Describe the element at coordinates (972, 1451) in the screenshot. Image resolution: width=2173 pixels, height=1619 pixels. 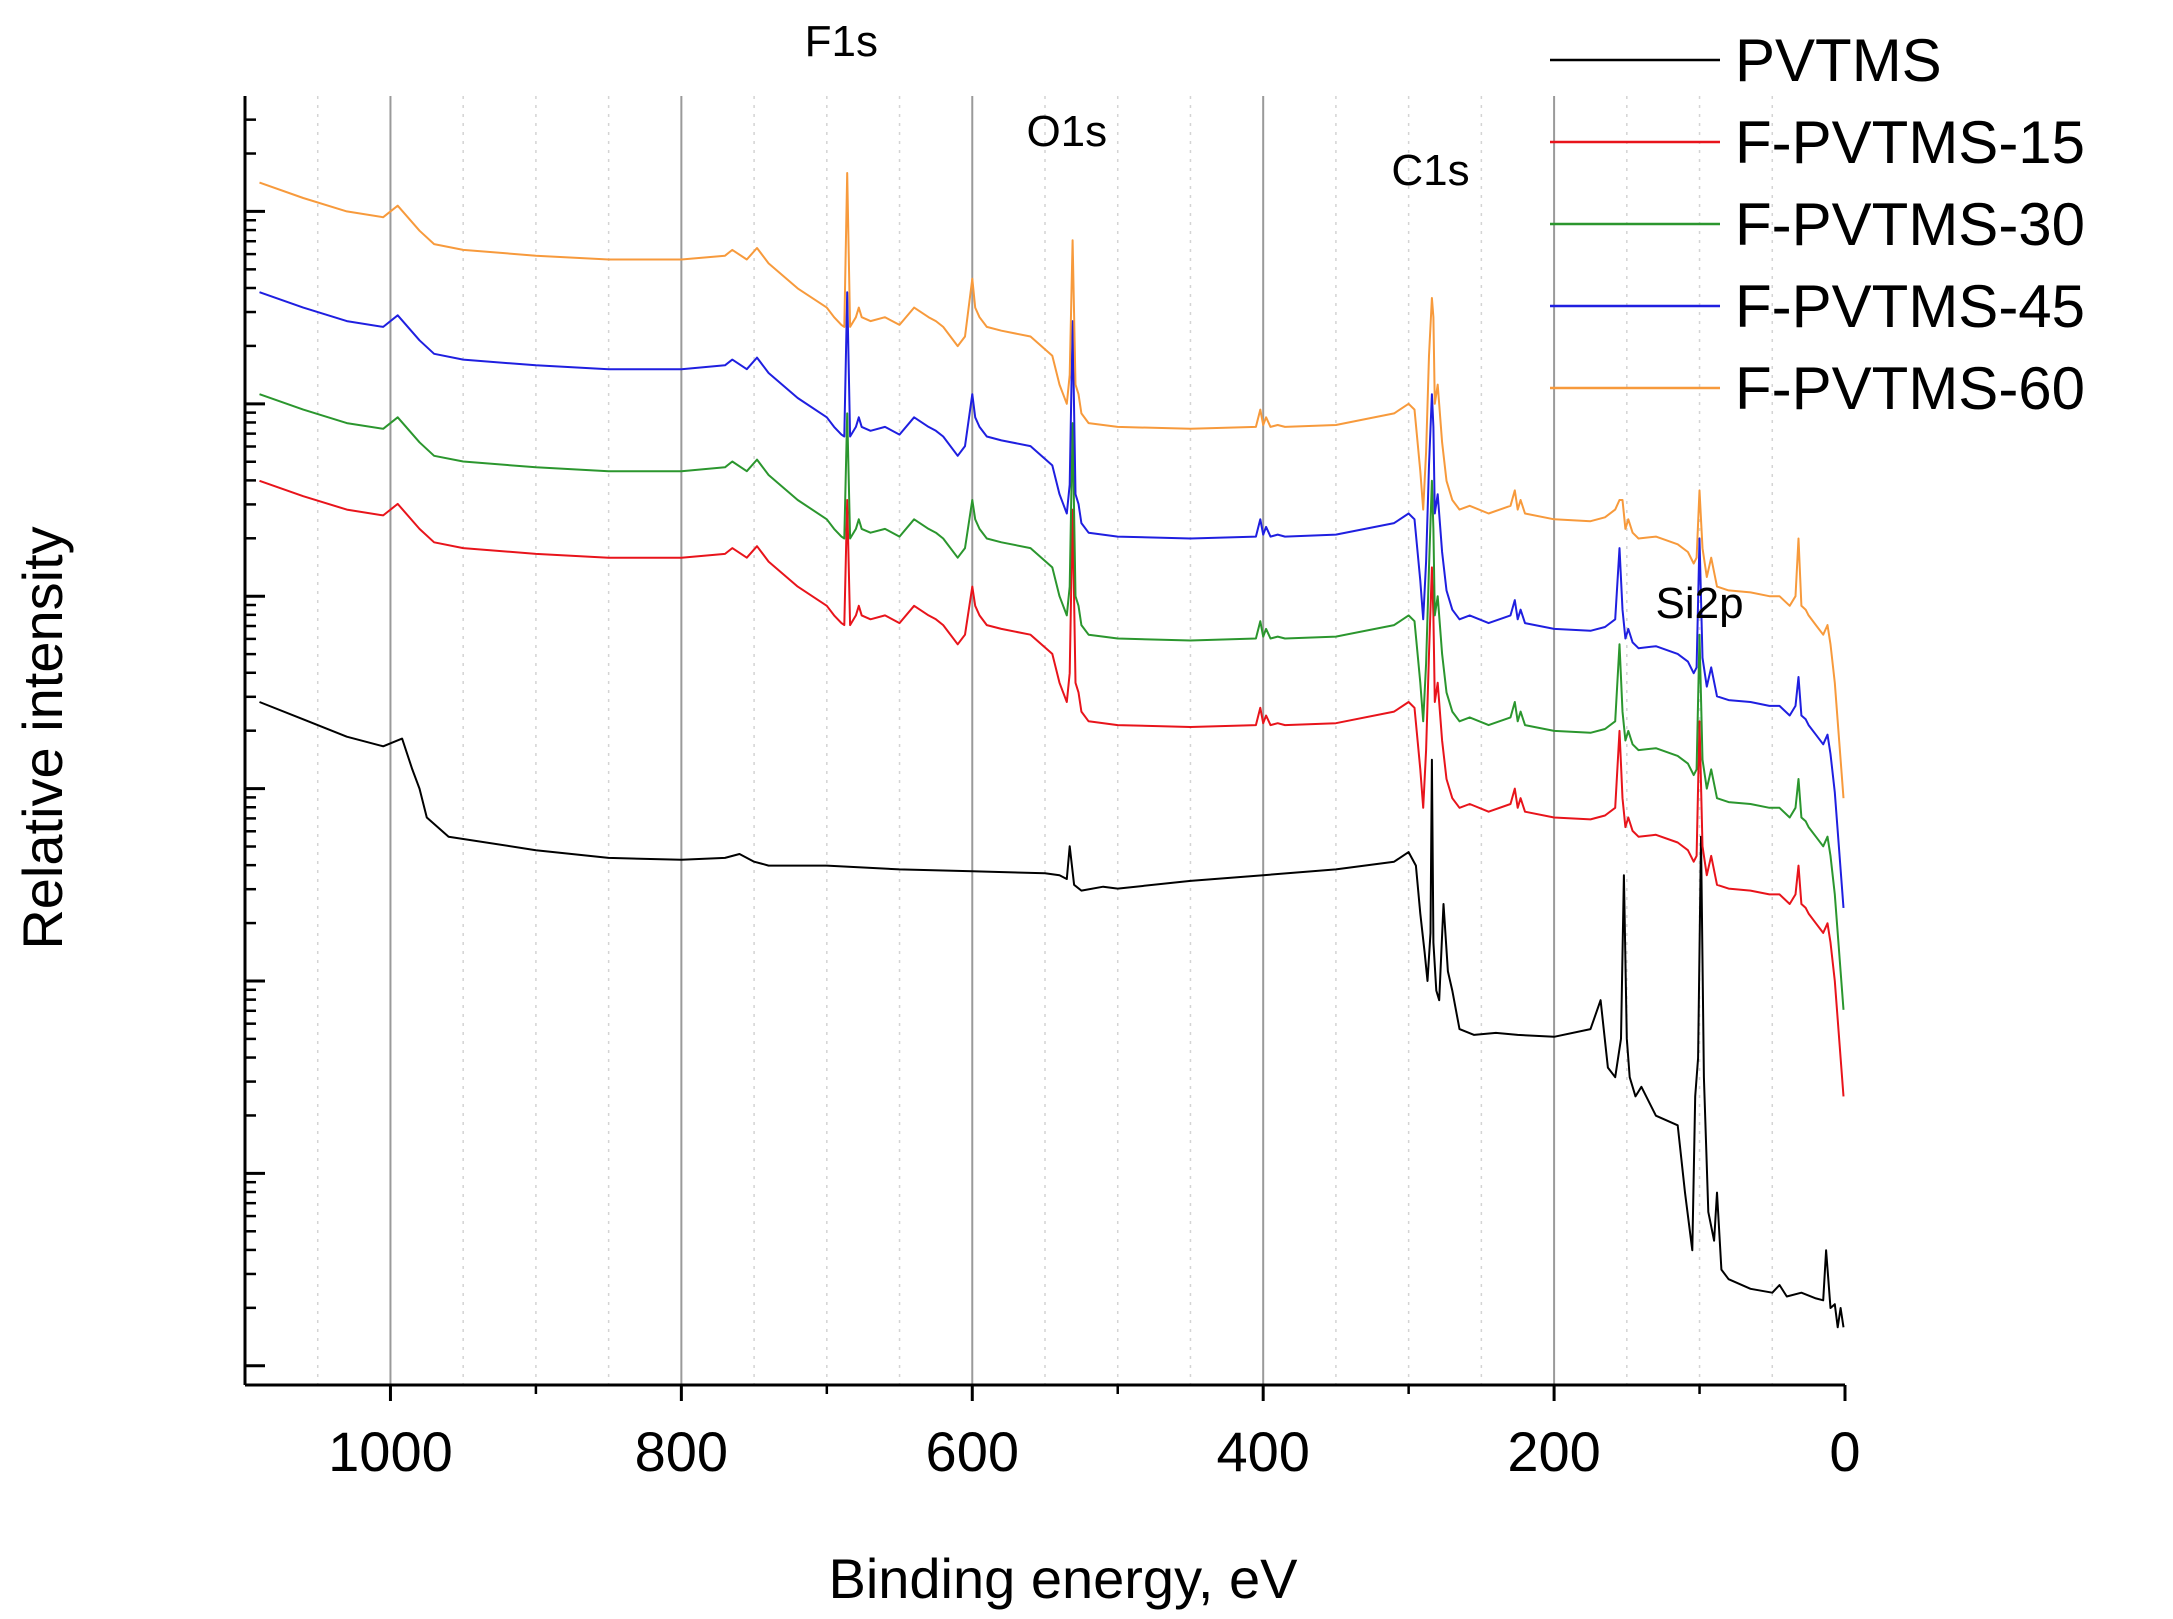
I see `x-tick-label: 600` at that location.